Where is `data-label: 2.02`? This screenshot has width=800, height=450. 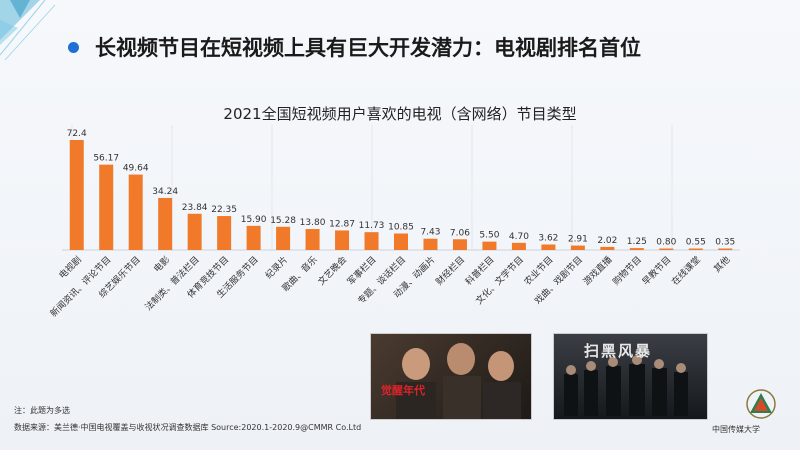 data-label: 2.02 is located at coordinates (607, 241).